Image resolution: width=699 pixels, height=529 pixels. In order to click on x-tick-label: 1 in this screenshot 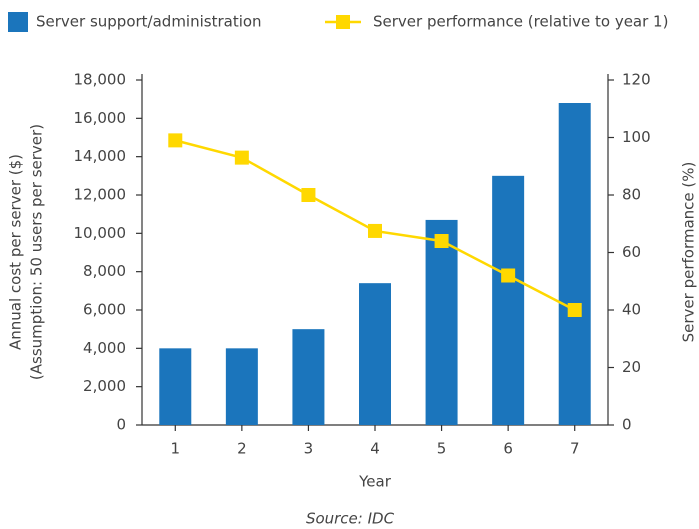, I will do `click(176, 449)`.